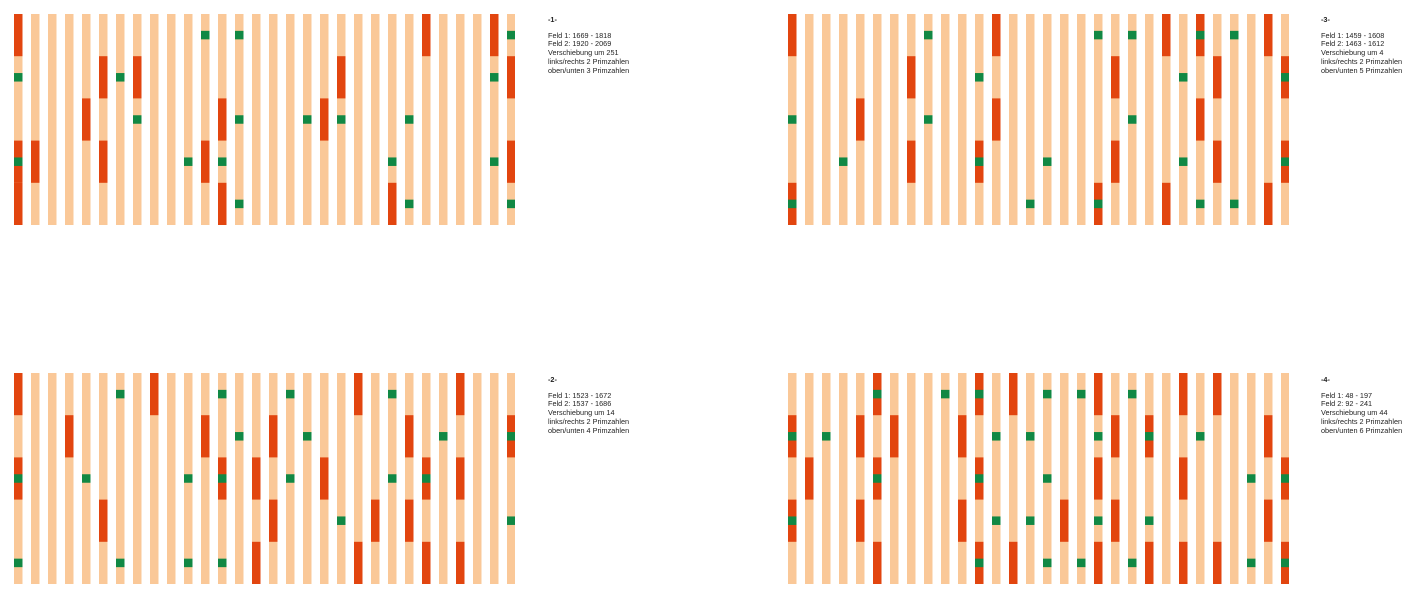  Describe the element at coordinates (583, 53) in the screenshot. I see `shift-value: Verschiebung um 251` at that location.